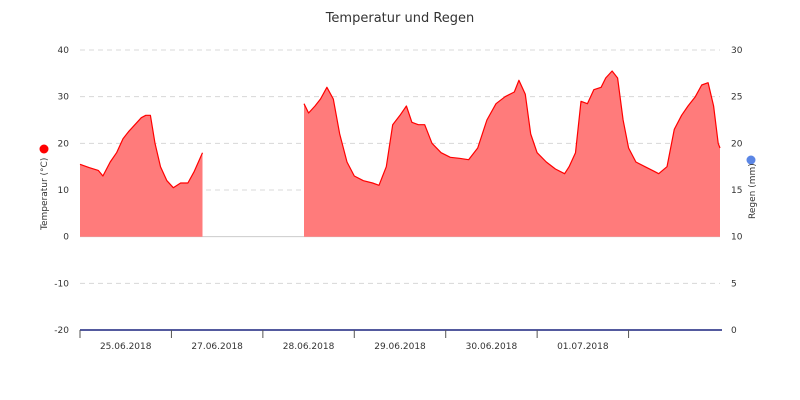  I want to click on x-tick-label: 28.06.2018, so click(309, 347).